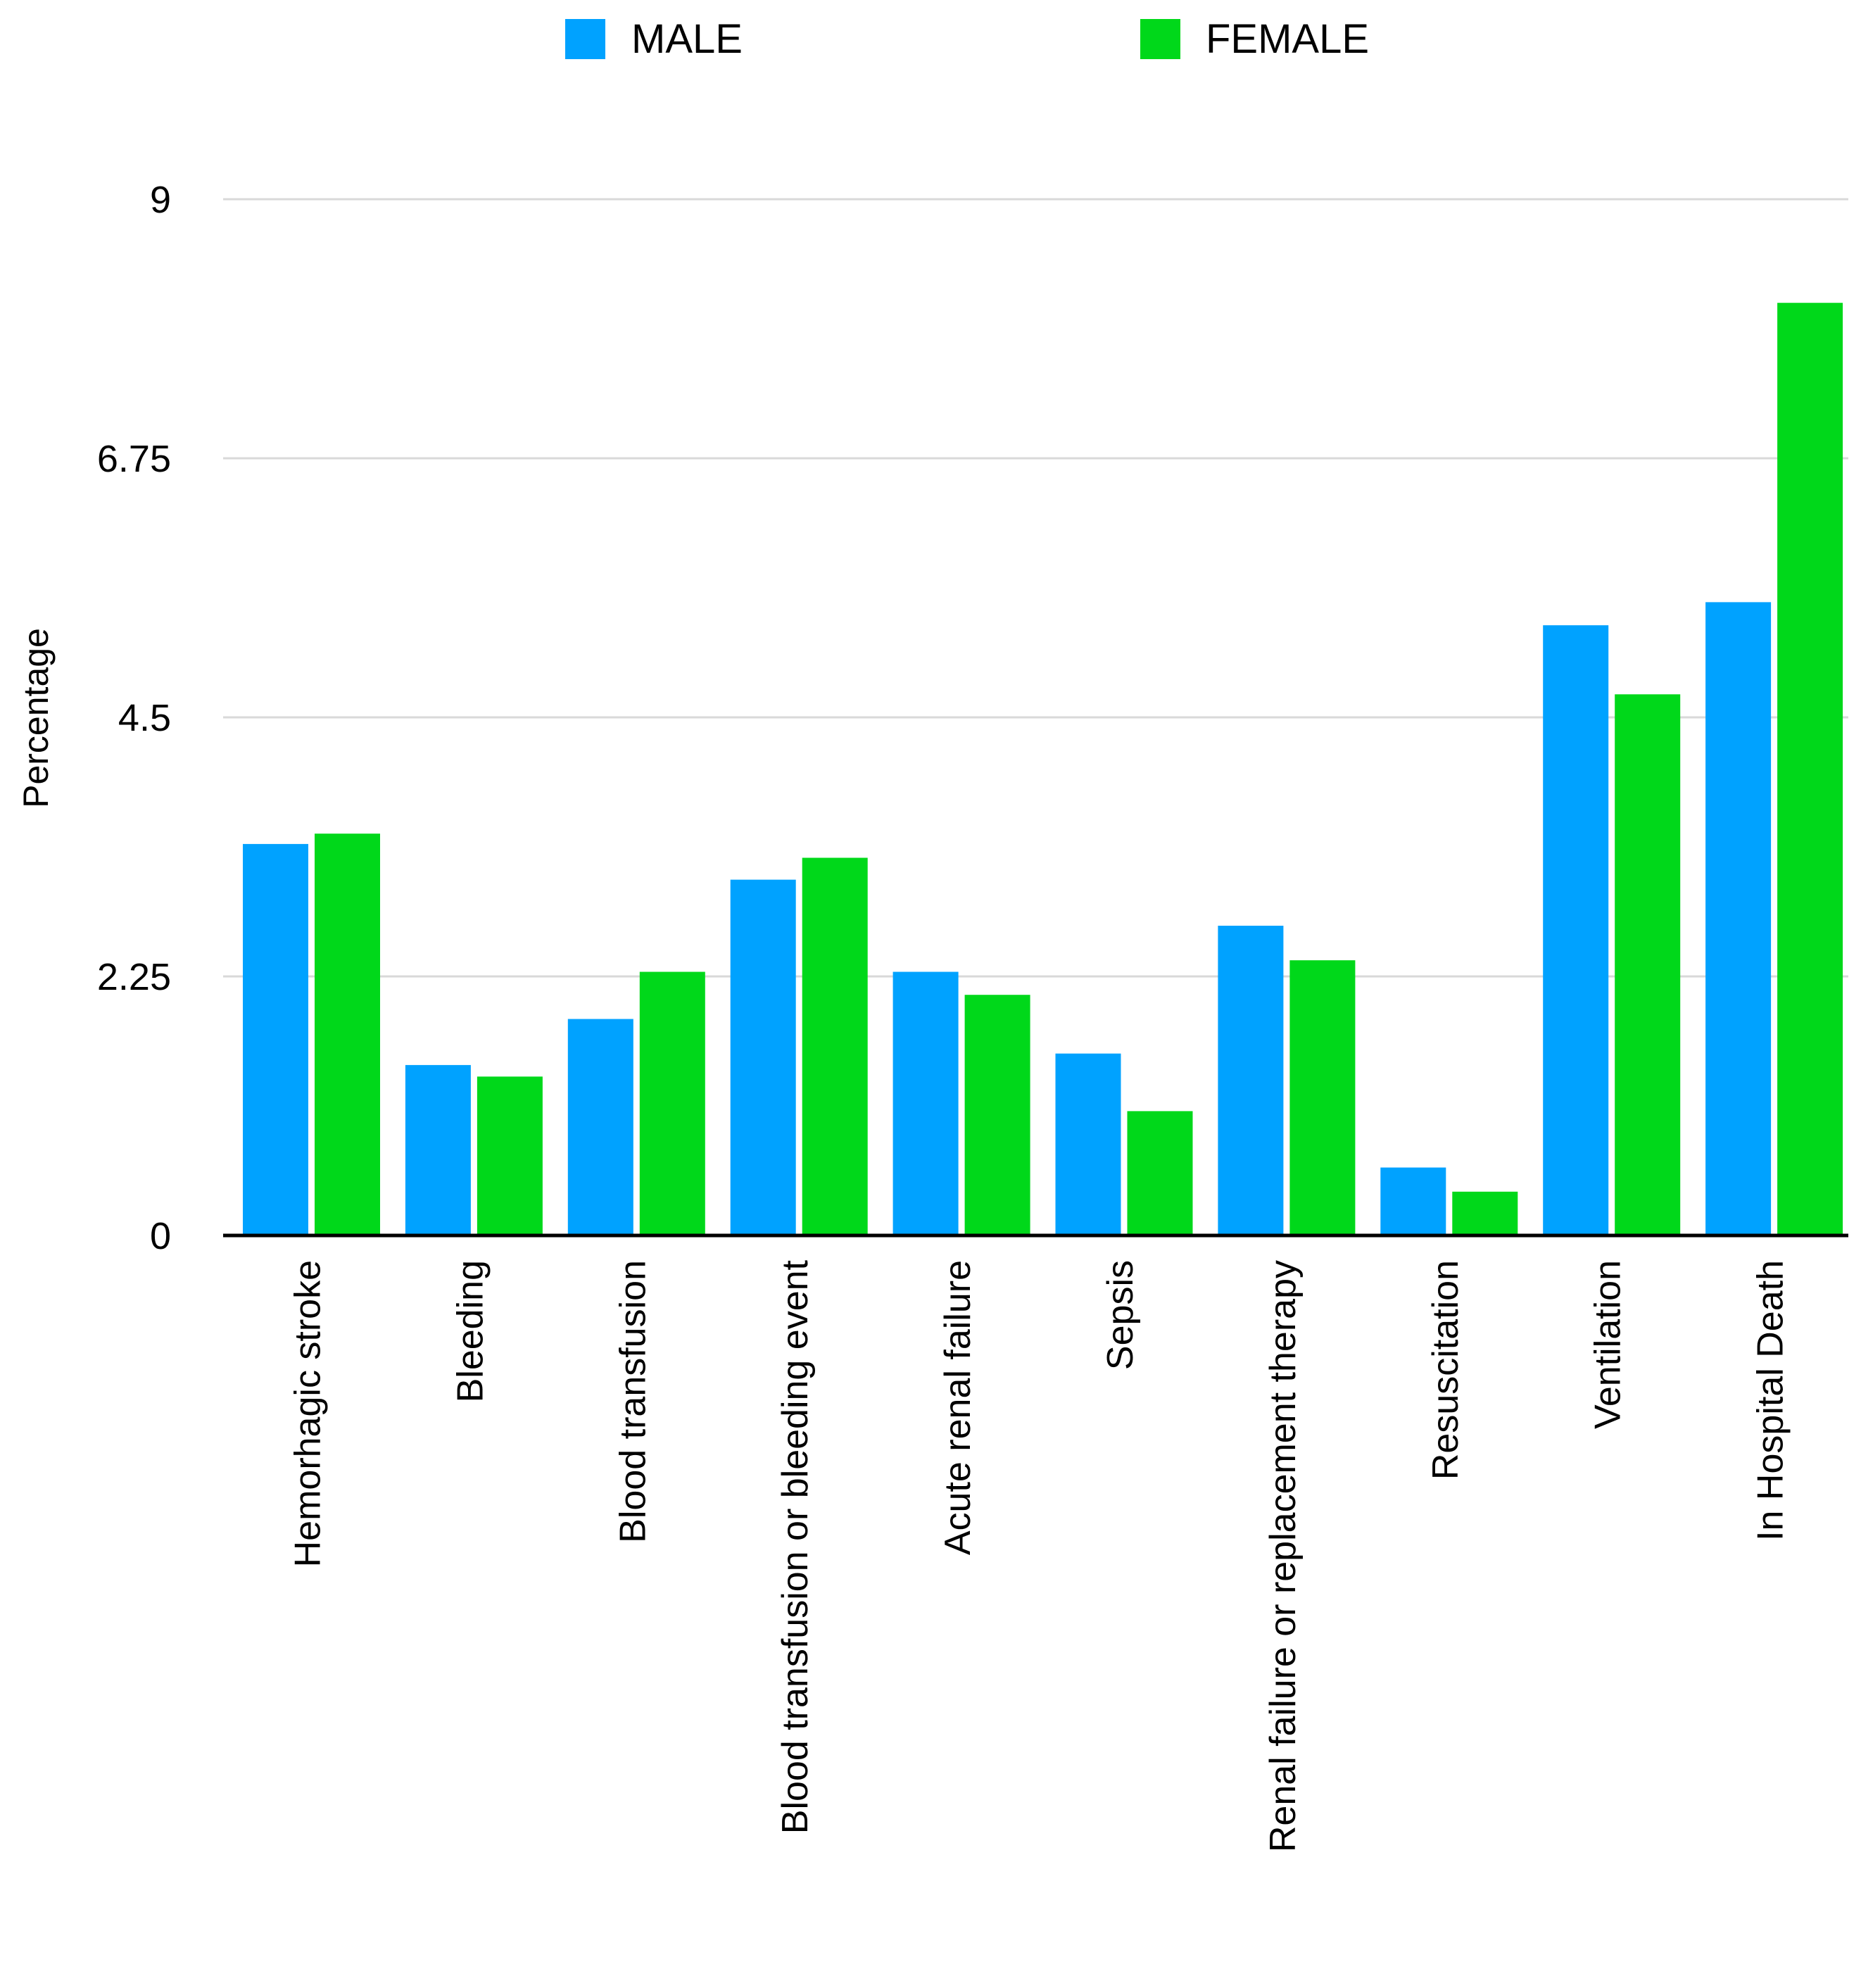 This screenshot has width=1861, height=1988. What do you see at coordinates (160, 200) in the screenshot?
I see `y-tick-label: 9` at bounding box center [160, 200].